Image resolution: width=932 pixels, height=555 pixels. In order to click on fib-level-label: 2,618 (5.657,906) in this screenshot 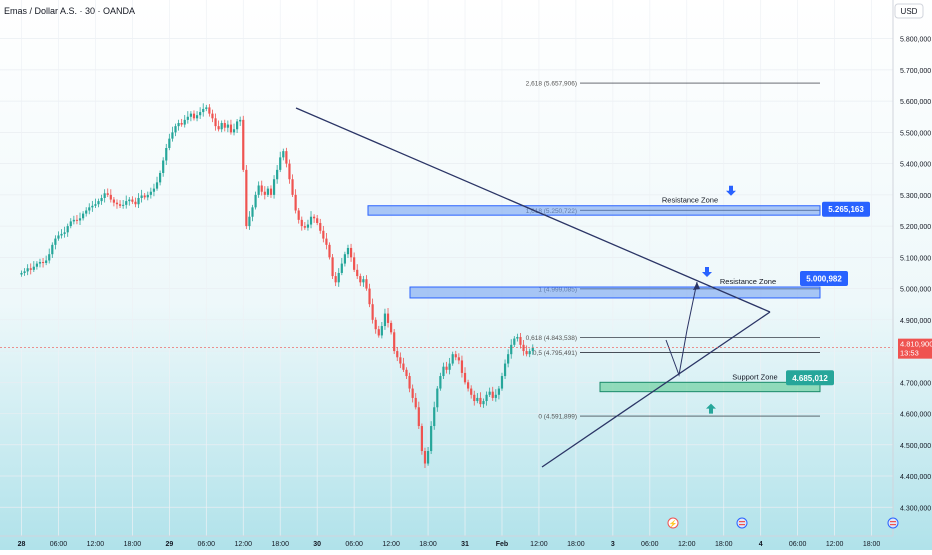, I will do `click(551, 84)`.